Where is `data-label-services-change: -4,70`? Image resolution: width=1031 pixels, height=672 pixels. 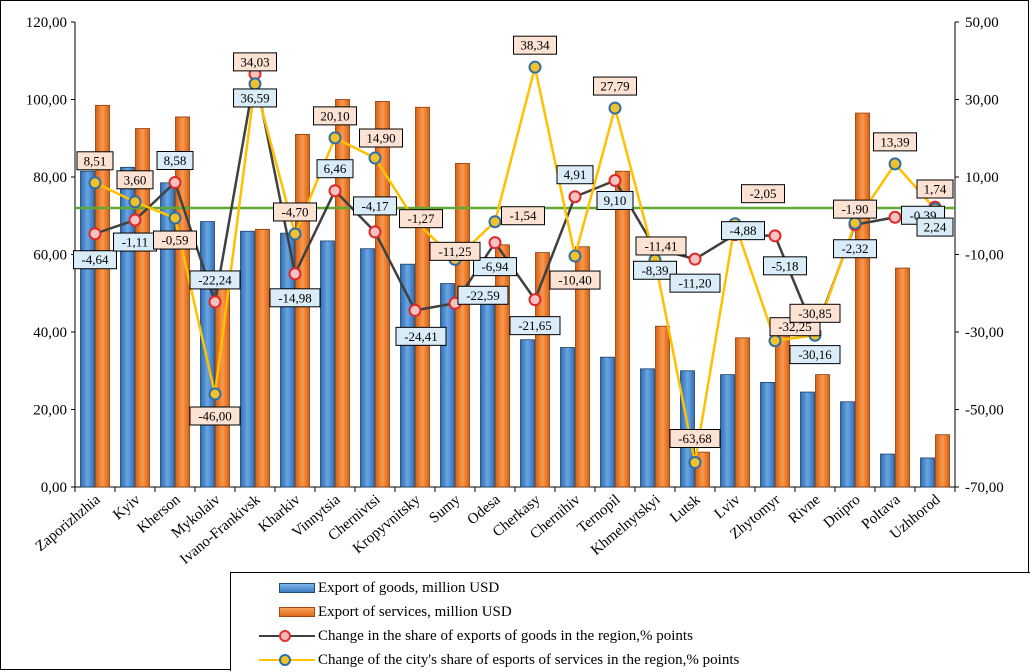 data-label-services-change: -4,70 is located at coordinates (294, 211).